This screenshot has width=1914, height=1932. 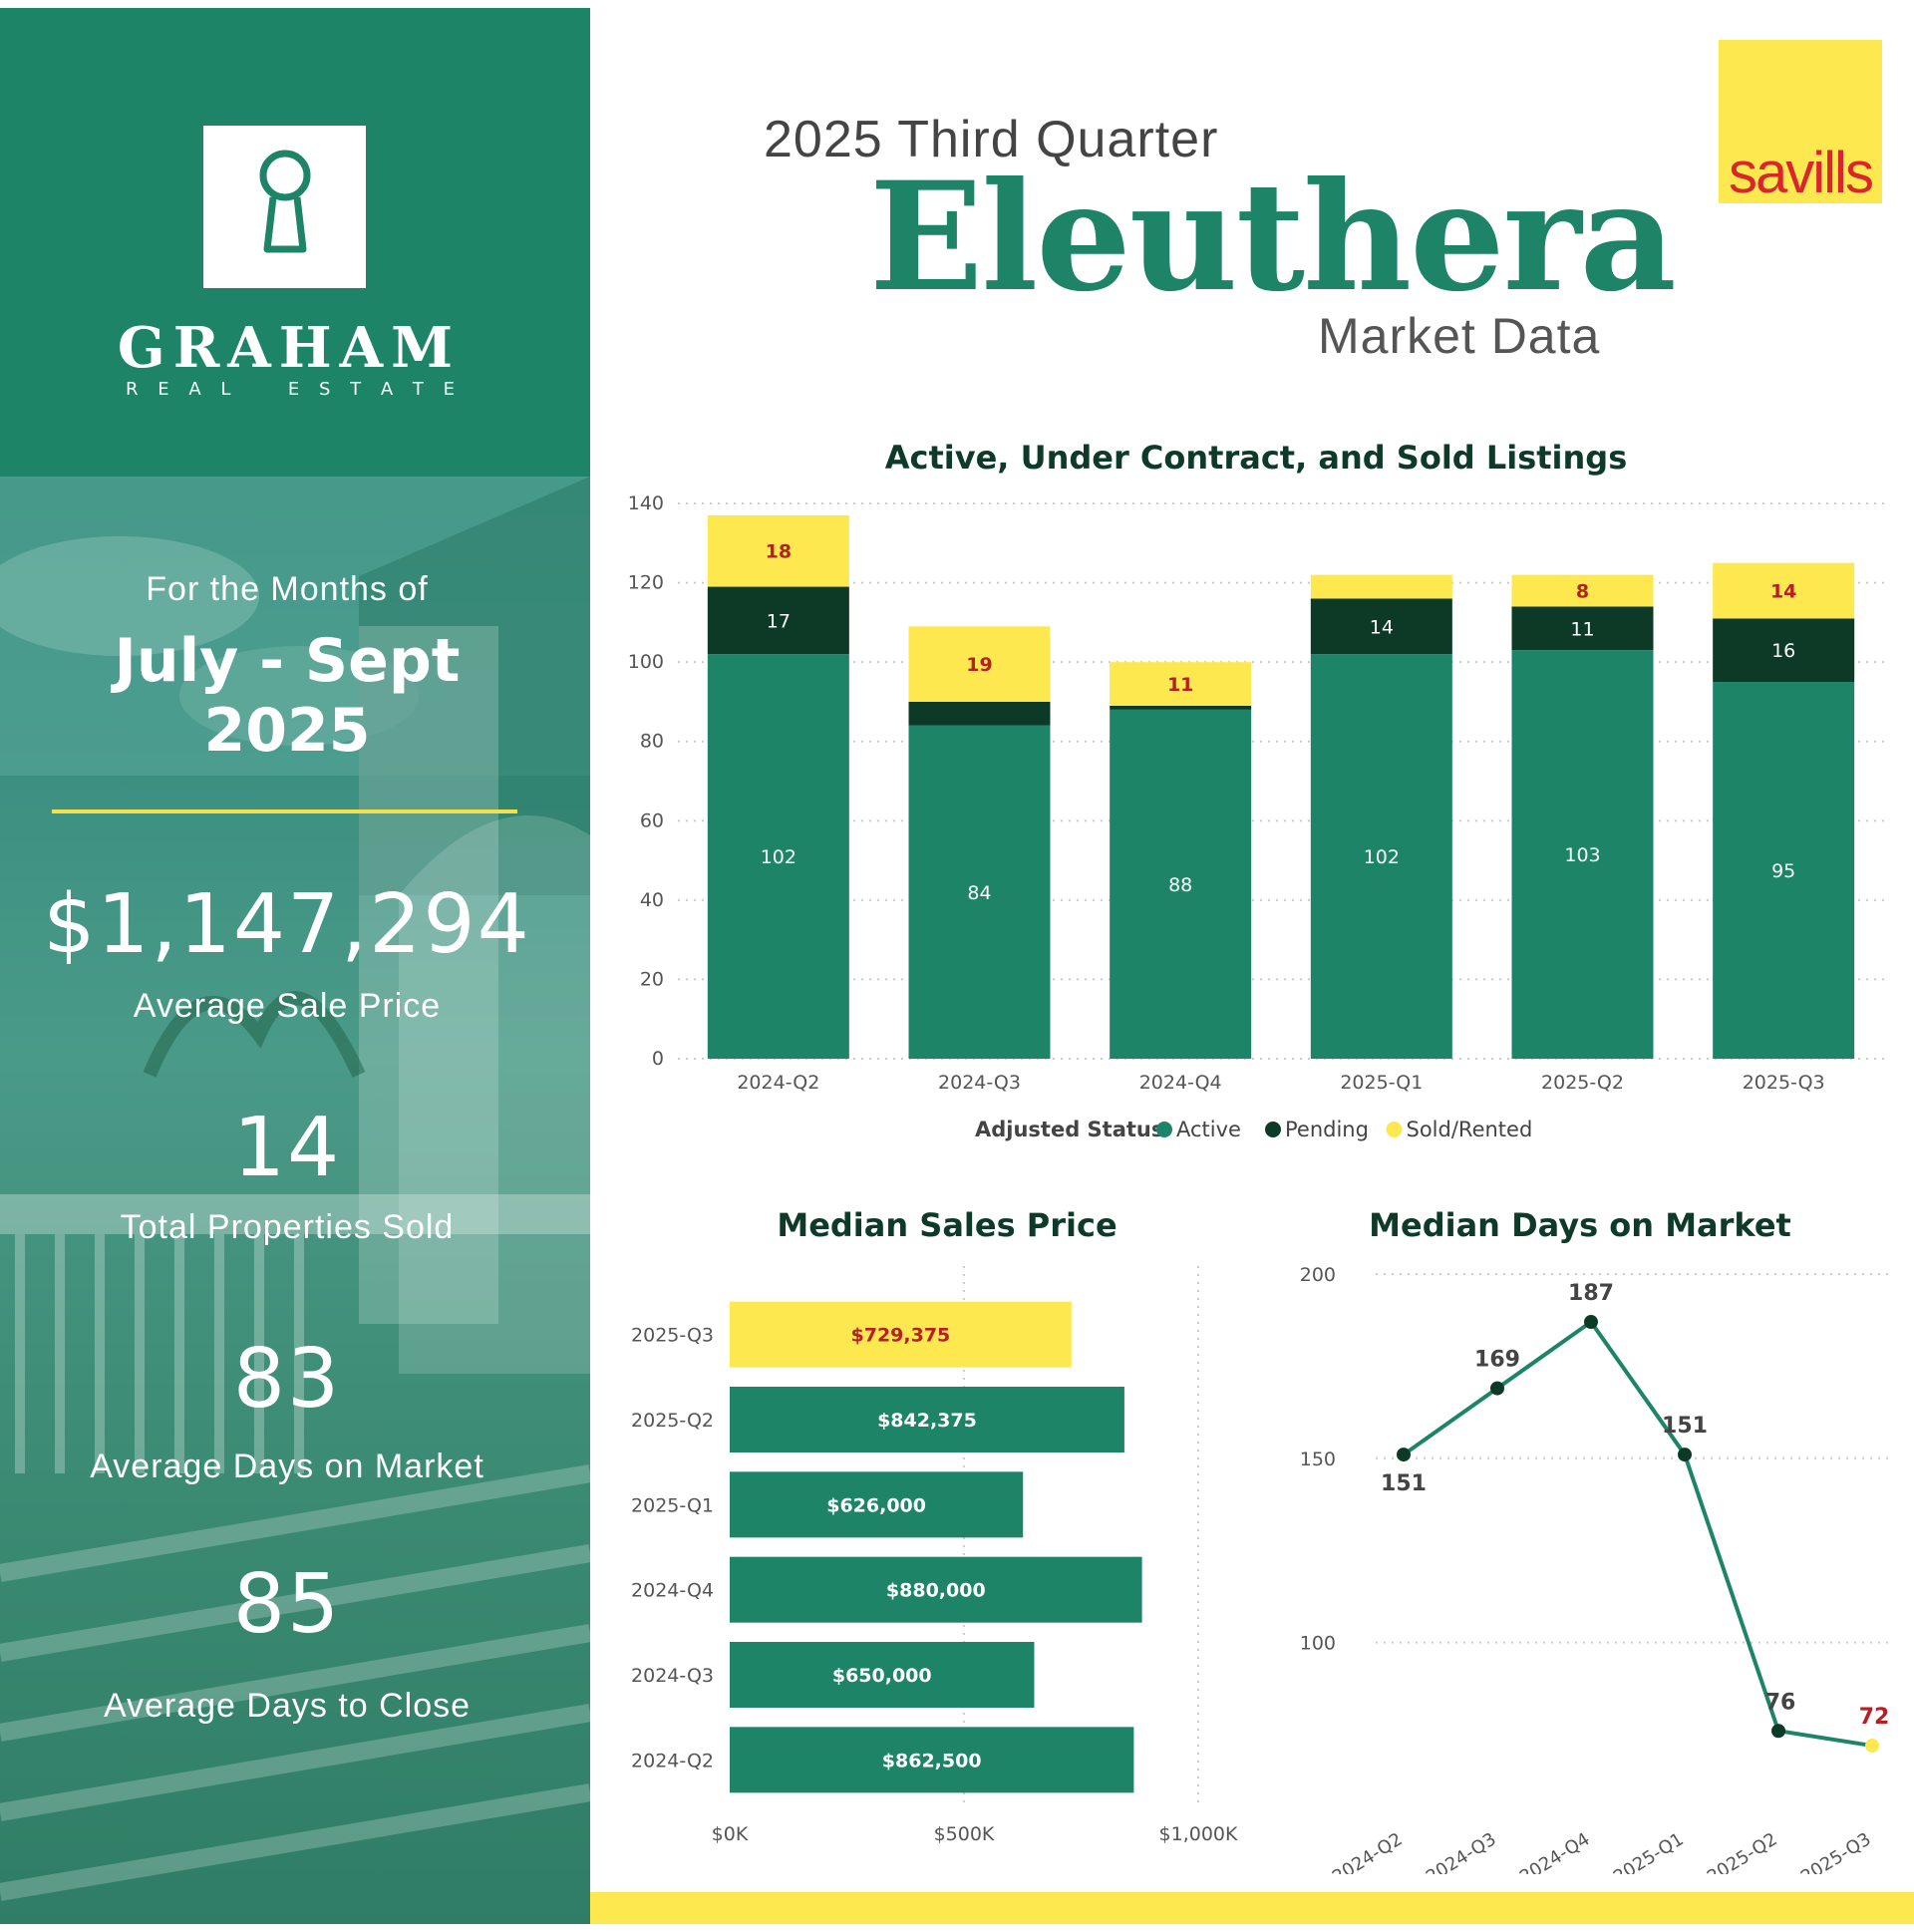 I want to click on total-sold-value: 14, so click(x=287, y=1148).